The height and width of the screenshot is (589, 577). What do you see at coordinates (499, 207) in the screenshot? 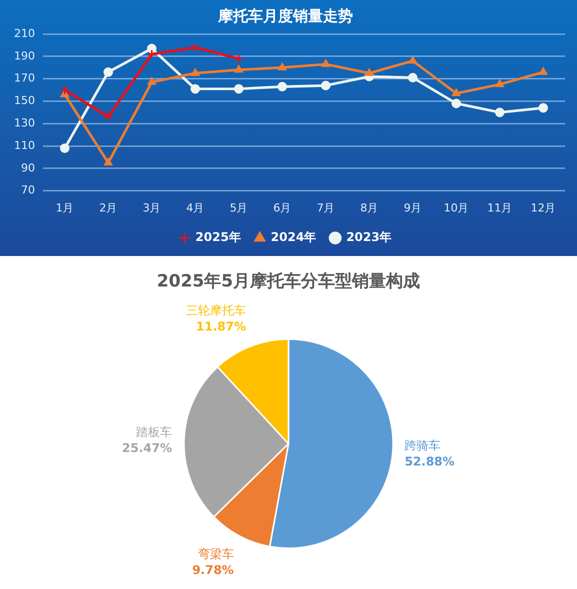
I see `x-tick-label: 11月` at bounding box center [499, 207].